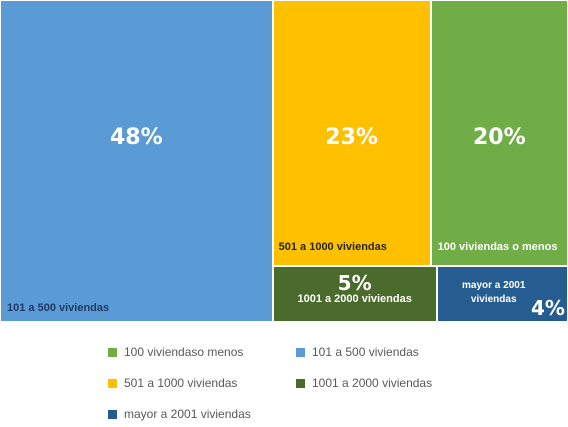  What do you see at coordinates (499, 137) in the screenshot?
I see `value-label: 20%` at bounding box center [499, 137].